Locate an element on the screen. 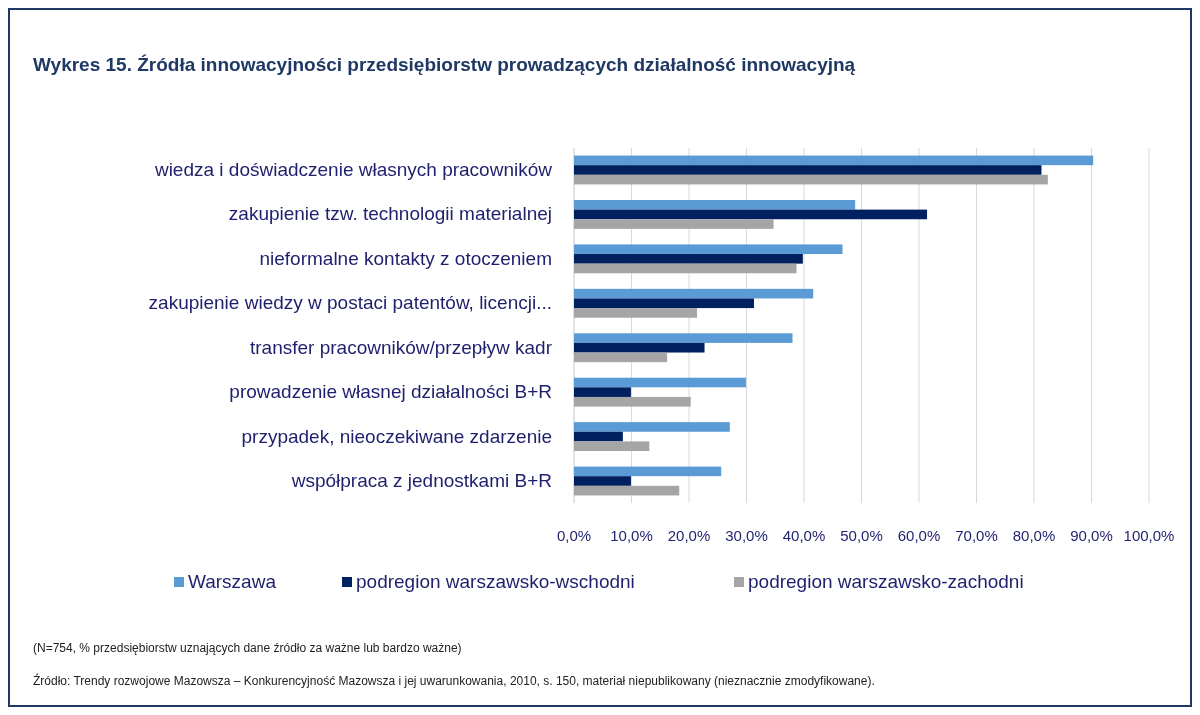  y-tick-label: przypadek, nieoczekiwane zdarzenie is located at coordinates (396, 436).